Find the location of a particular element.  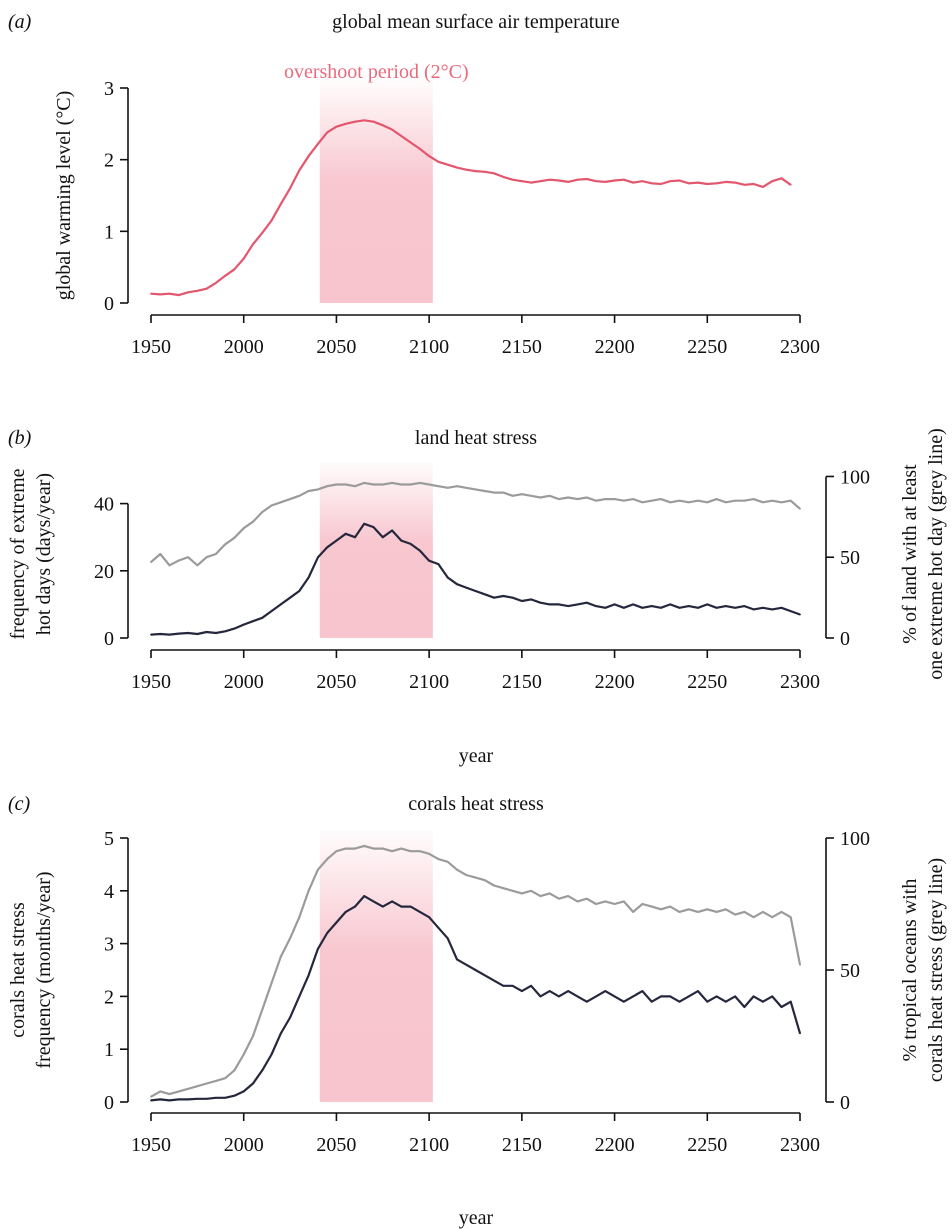

overshoot-band is located at coordinates (376, 550).